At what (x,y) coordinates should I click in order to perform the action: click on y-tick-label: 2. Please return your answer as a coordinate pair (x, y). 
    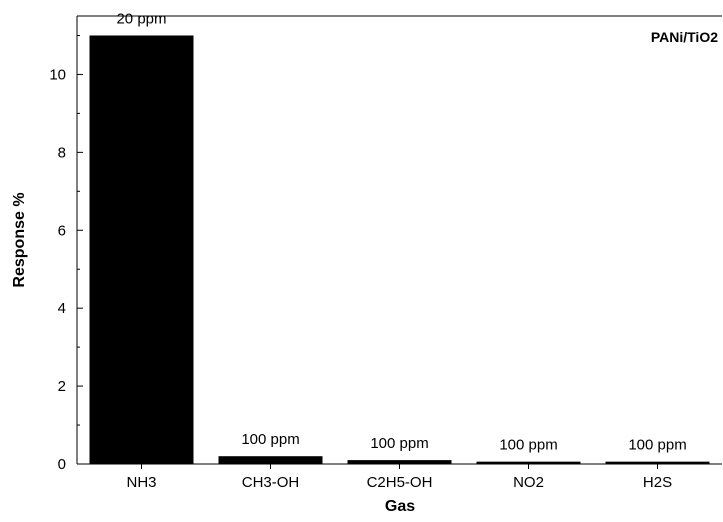
    Looking at the image, I should click on (62, 386).